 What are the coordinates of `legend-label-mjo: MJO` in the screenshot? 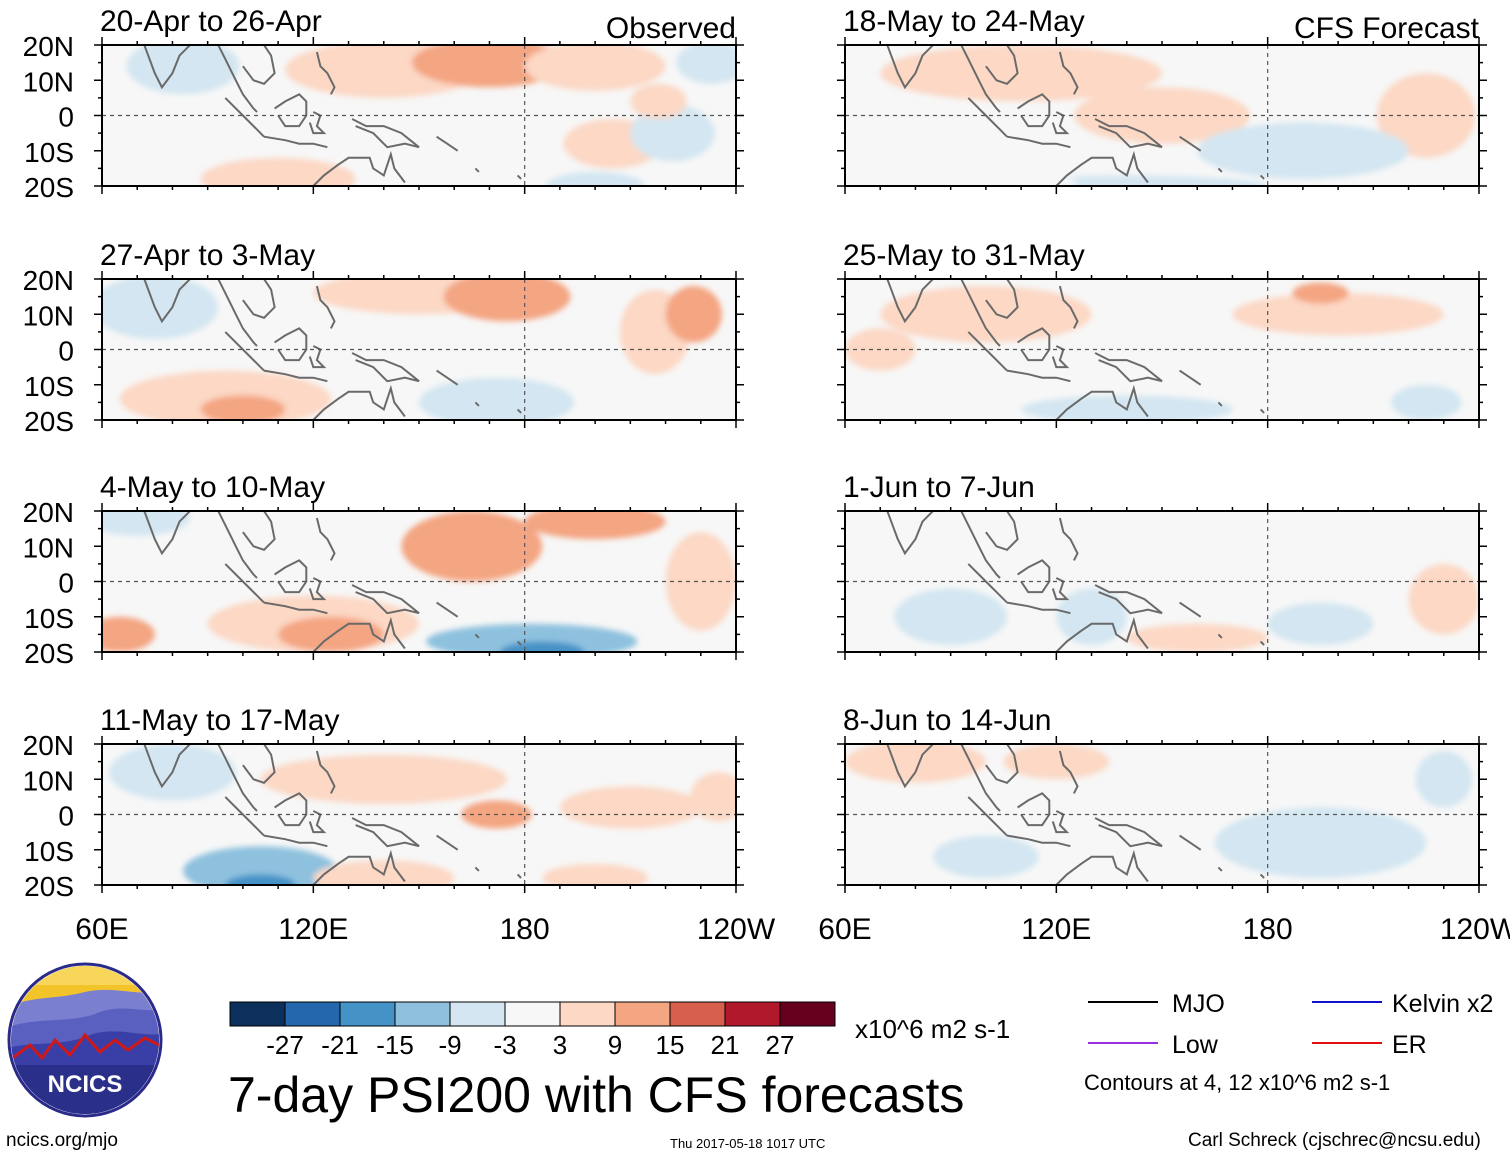 It's located at (1198, 1004).